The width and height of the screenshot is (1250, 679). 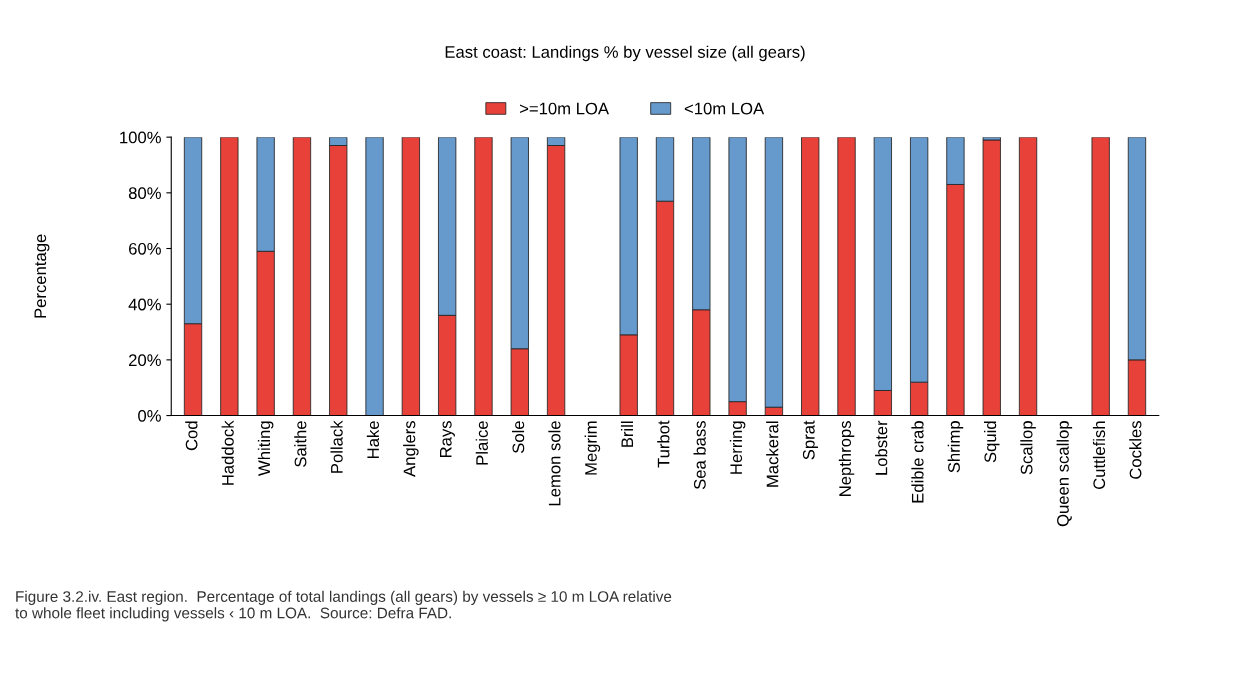 What do you see at coordinates (917, 462) in the screenshot?
I see `x-tick-label: Edible crab` at bounding box center [917, 462].